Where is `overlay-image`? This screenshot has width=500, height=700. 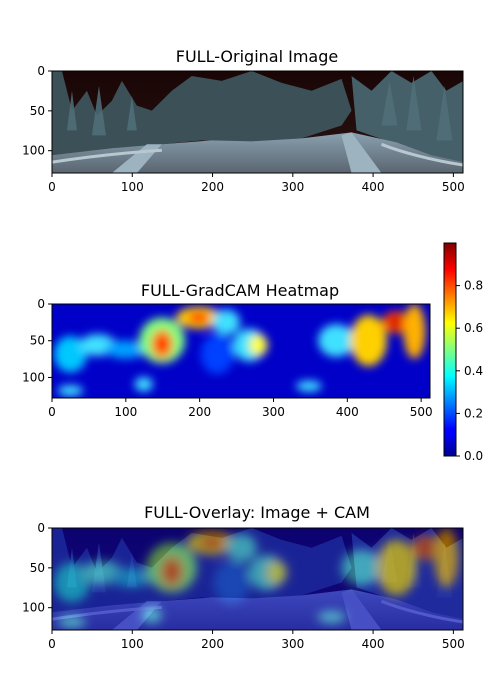 overlay-image is located at coordinates (257, 579).